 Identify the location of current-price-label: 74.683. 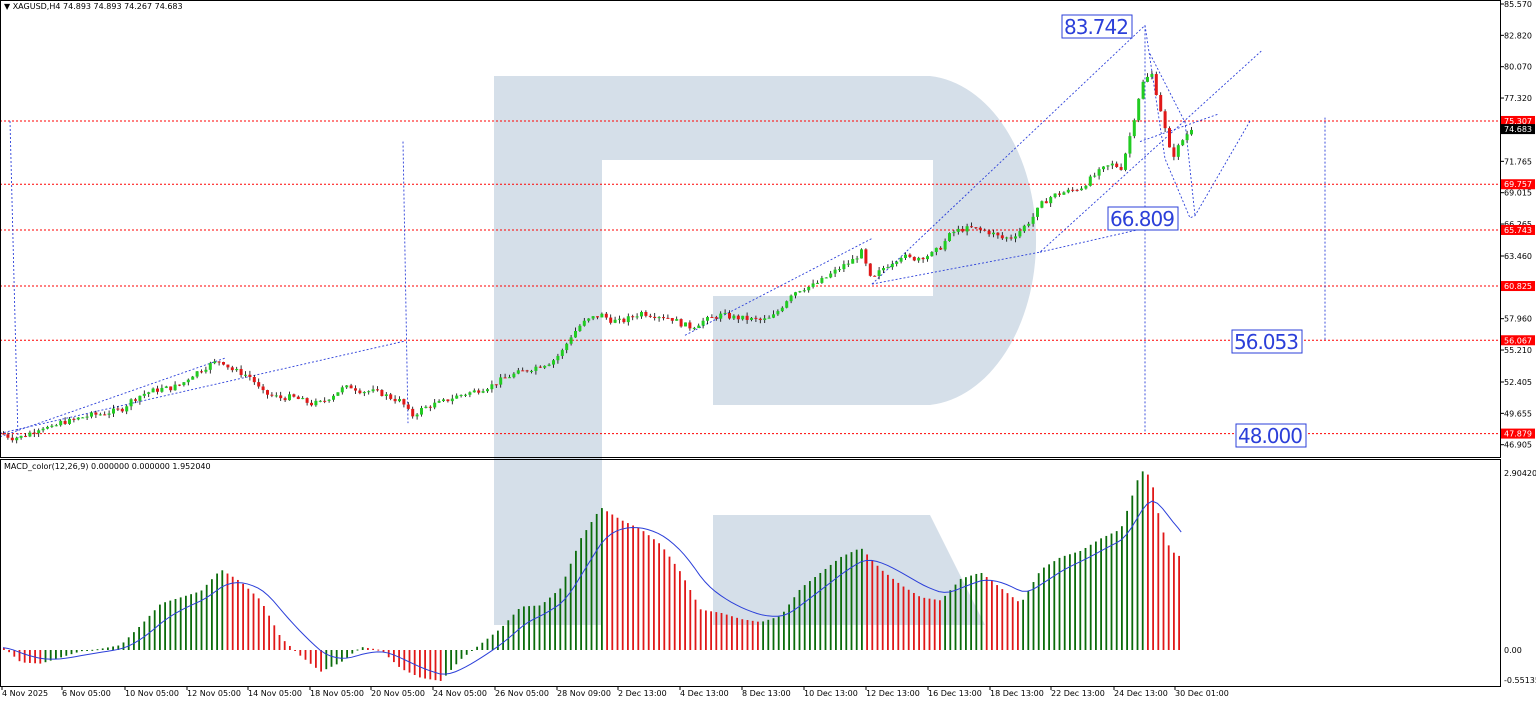
(1518, 129).